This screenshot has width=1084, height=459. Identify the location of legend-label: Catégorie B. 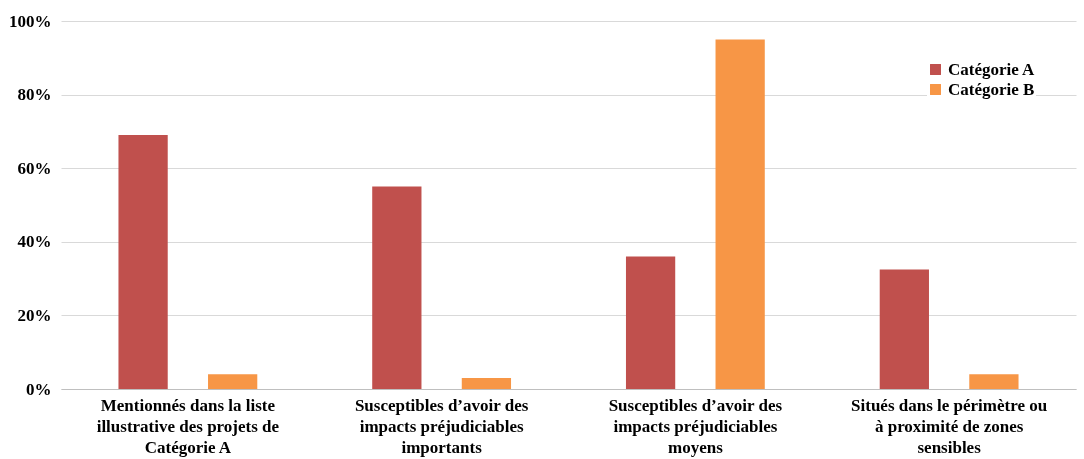
(991, 89).